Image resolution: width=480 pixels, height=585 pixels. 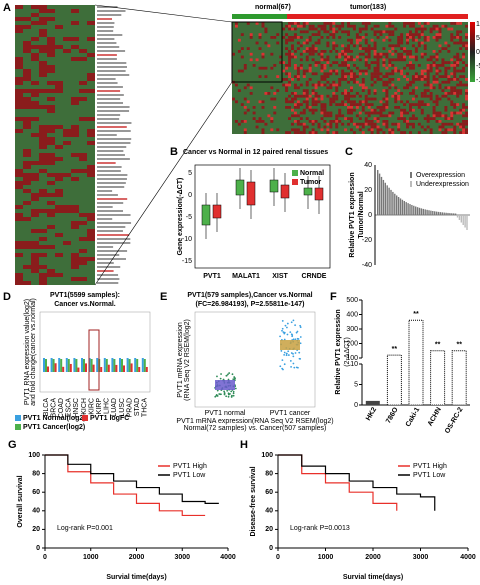 I want to click on x-tick-label: KIRP, so click(x=99, y=406).